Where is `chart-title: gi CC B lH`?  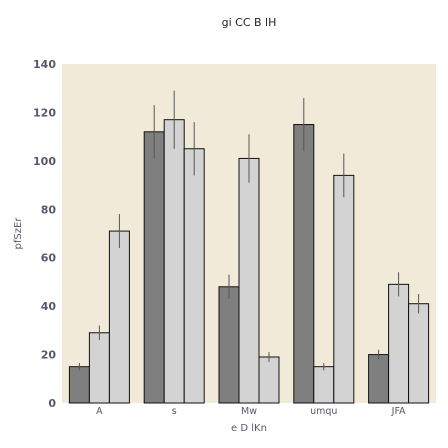
chart-title: gi CC B lH is located at coordinates (249, 22).